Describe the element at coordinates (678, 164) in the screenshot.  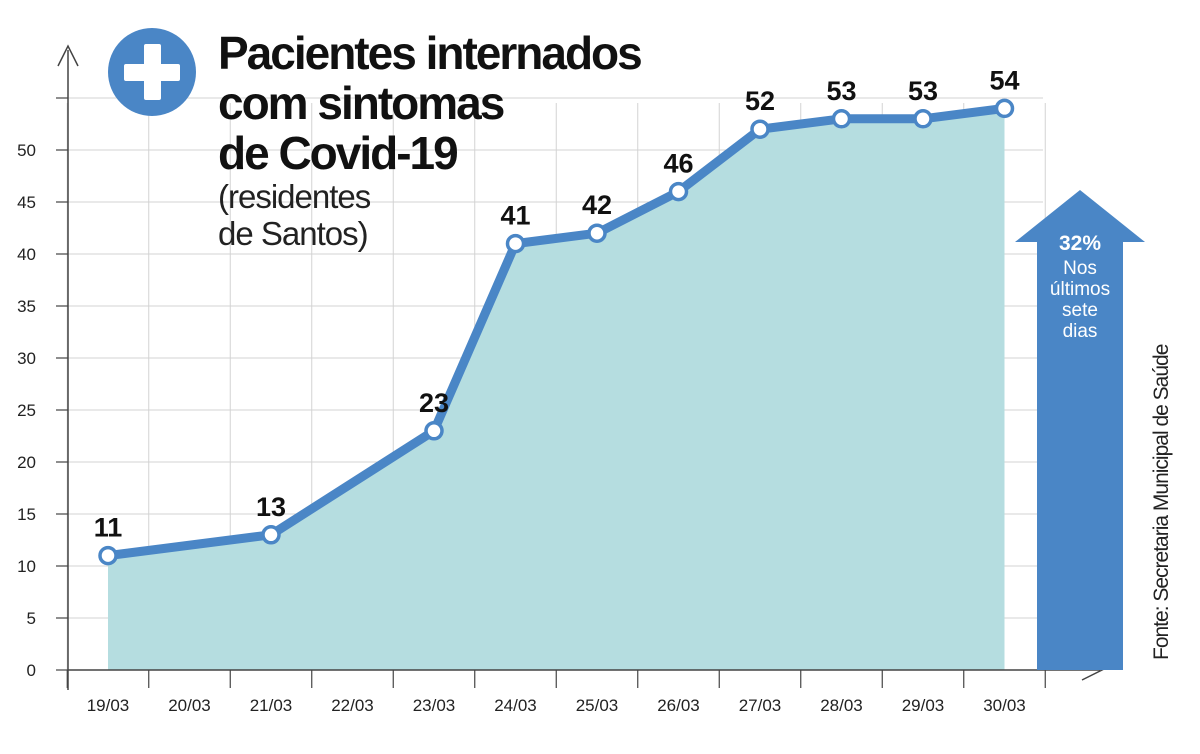
I see `data-label: 46` at that location.